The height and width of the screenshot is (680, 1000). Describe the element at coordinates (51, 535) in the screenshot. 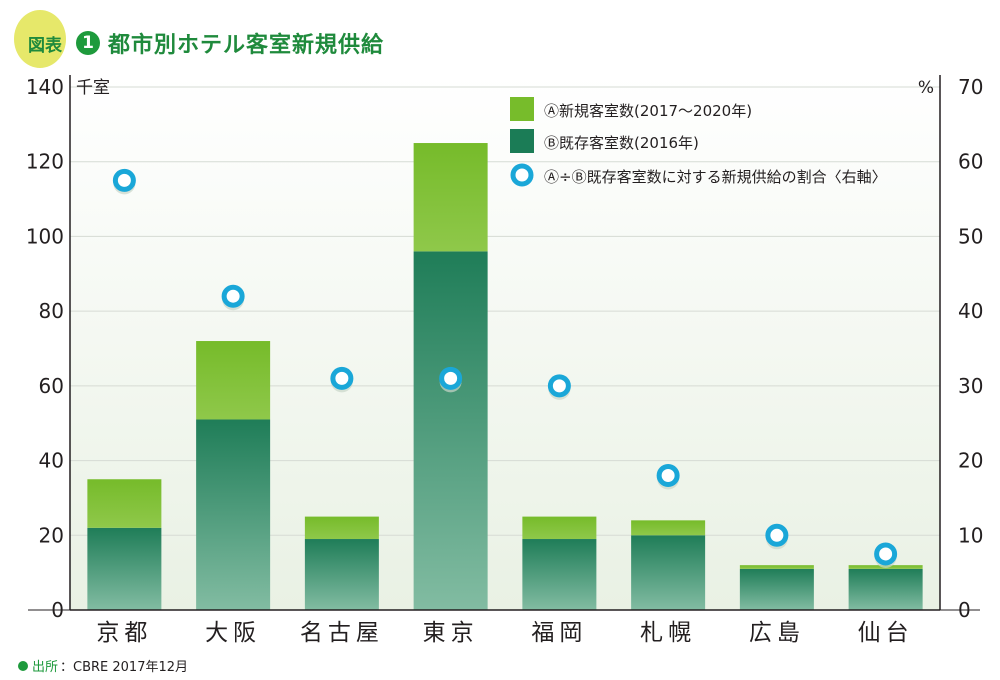

I see `y-left-tick-label: 20` at that location.